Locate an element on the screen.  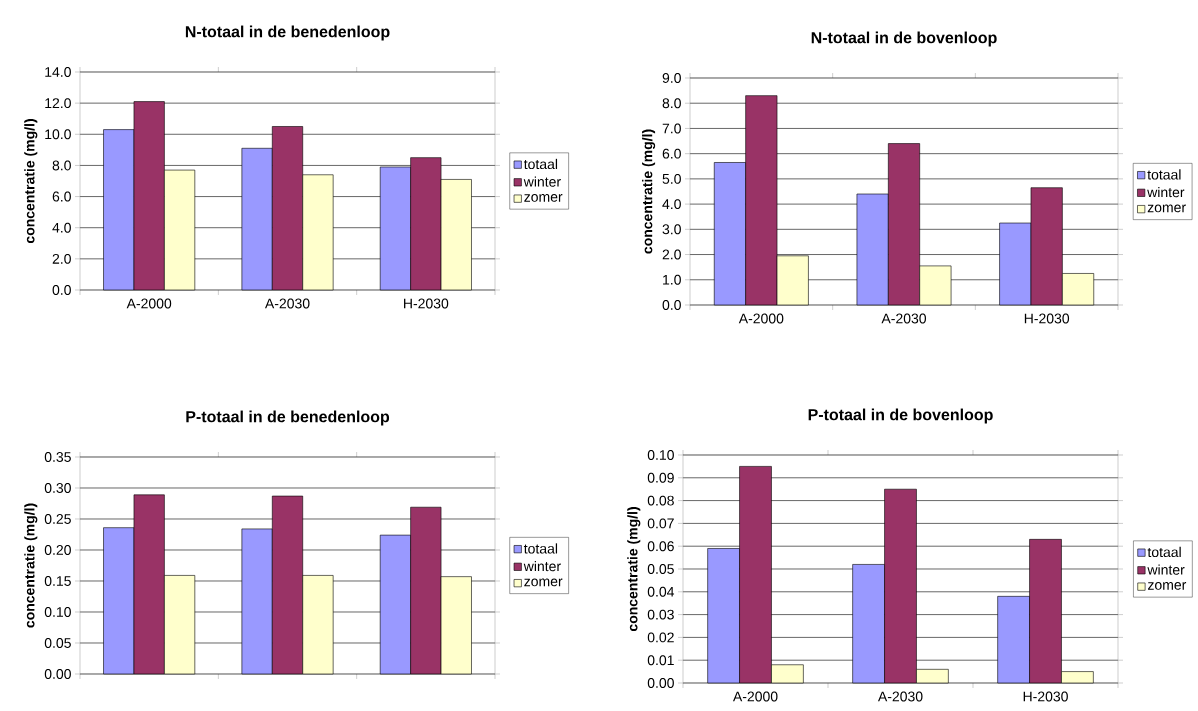
y-tick-label: 0.01 is located at coordinates (660, 660).